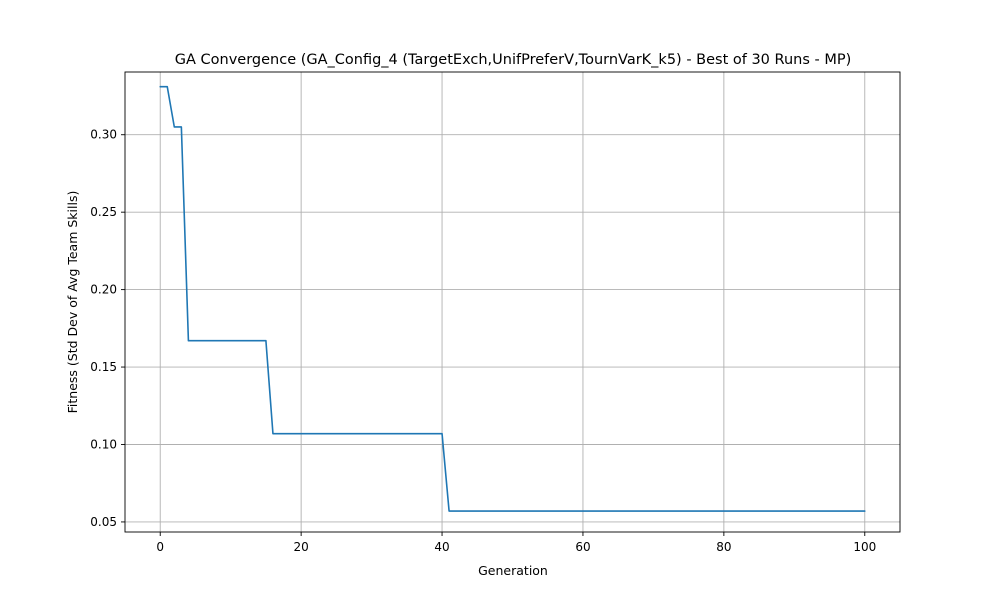 Image resolution: width=1000 pixels, height=600 pixels. What do you see at coordinates (513, 570) in the screenshot?
I see `x-axis-label: Generation` at bounding box center [513, 570].